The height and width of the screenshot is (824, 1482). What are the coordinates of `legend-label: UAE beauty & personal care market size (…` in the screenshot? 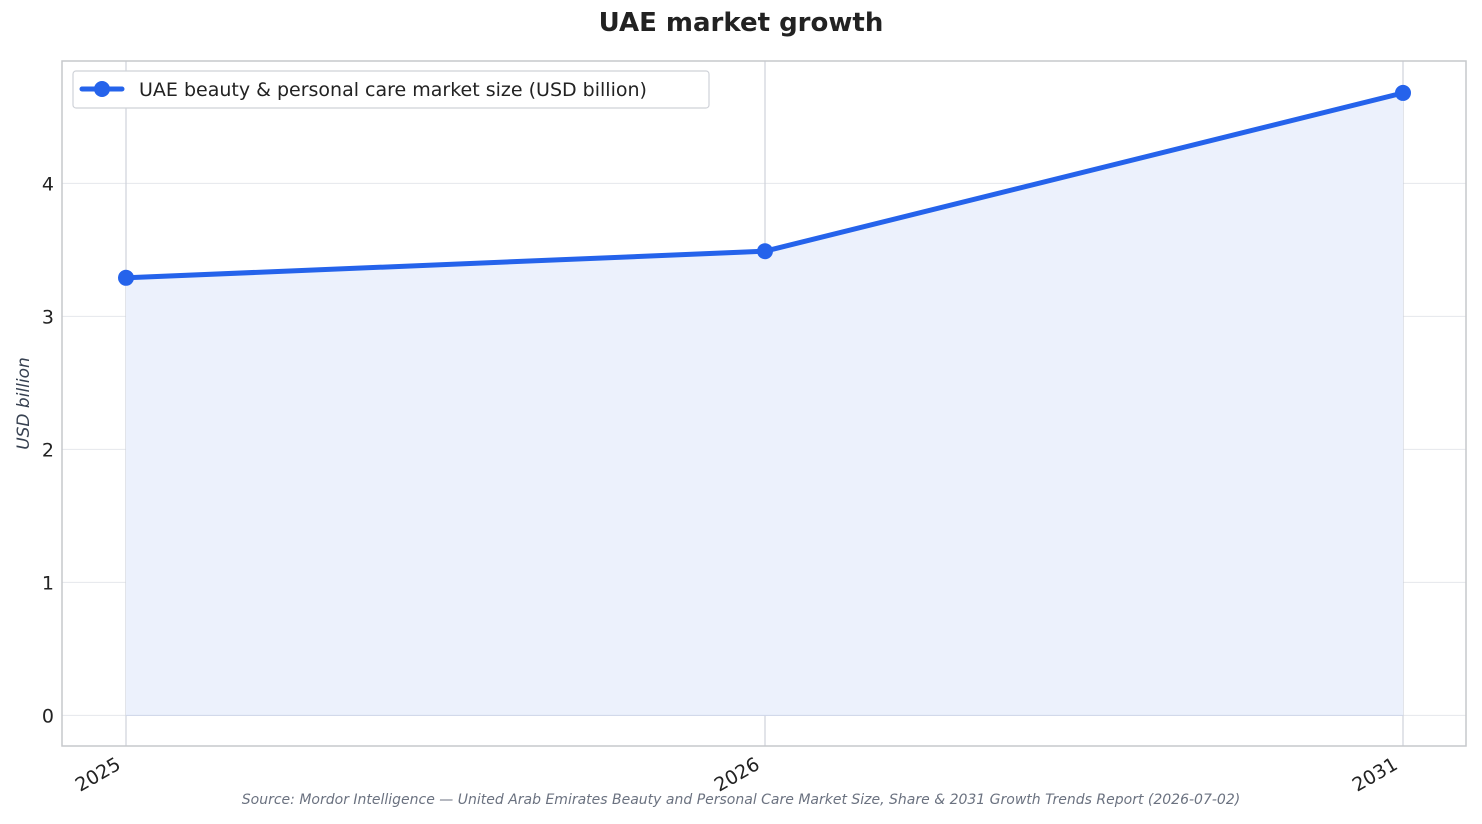 It's located at (393, 90).